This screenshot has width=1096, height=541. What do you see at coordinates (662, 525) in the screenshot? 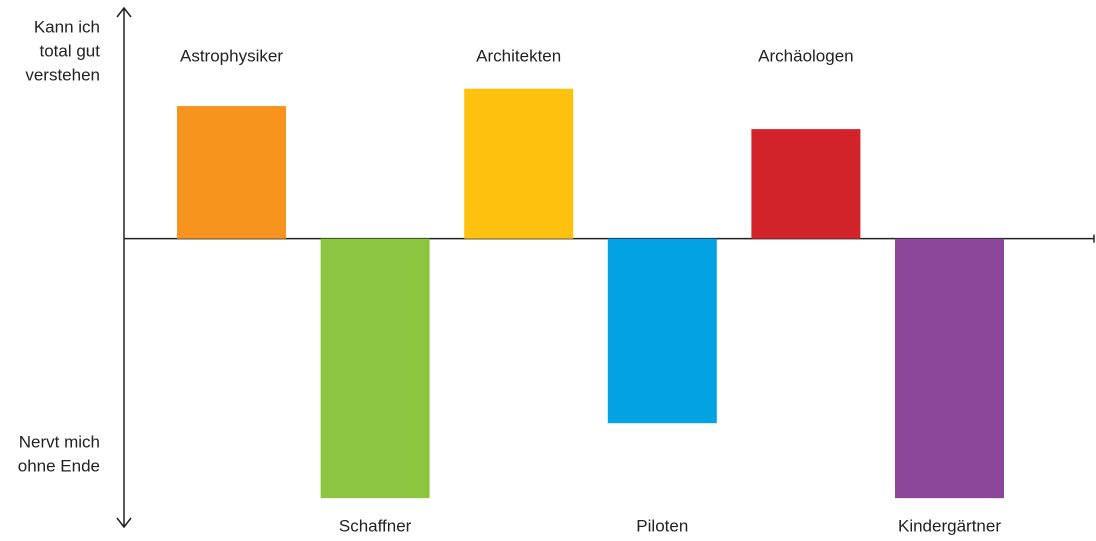
I see `category-label: Piloten` at bounding box center [662, 525].